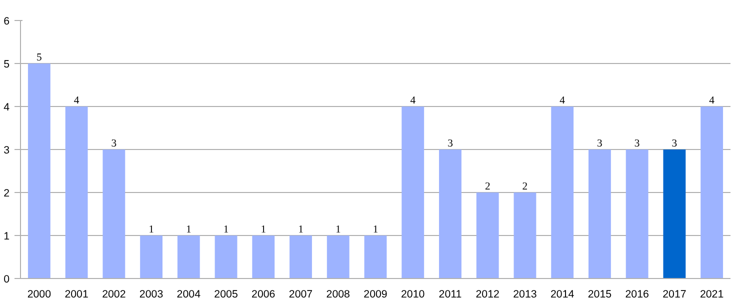 Image resolution: width=750 pixels, height=300 pixels. What do you see at coordinates (7, 64) in the screenshot?
I see `y-tick-label: 5` at bounding box center [7, 64].